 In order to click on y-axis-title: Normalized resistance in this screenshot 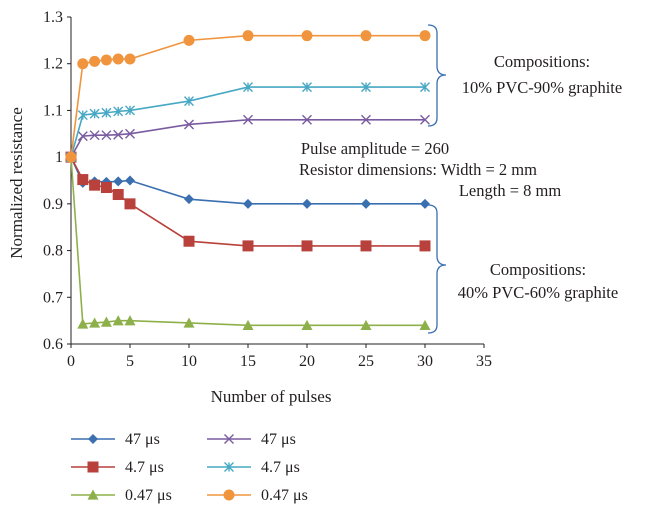, I will do `click(16, 183)`.